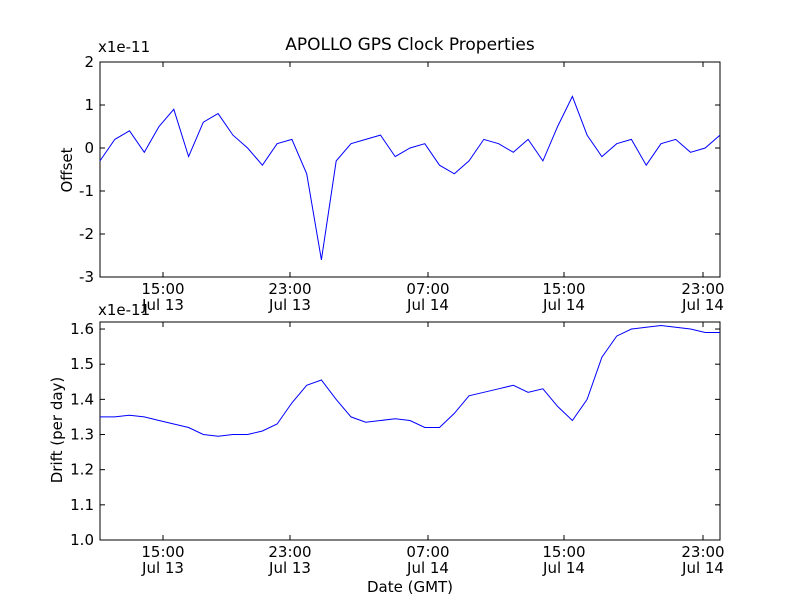  What do you see at coordinates (410, 587) in the screenshot?
I see `drift-x-label: Date (GMT)` at bounding box center [410, 587].